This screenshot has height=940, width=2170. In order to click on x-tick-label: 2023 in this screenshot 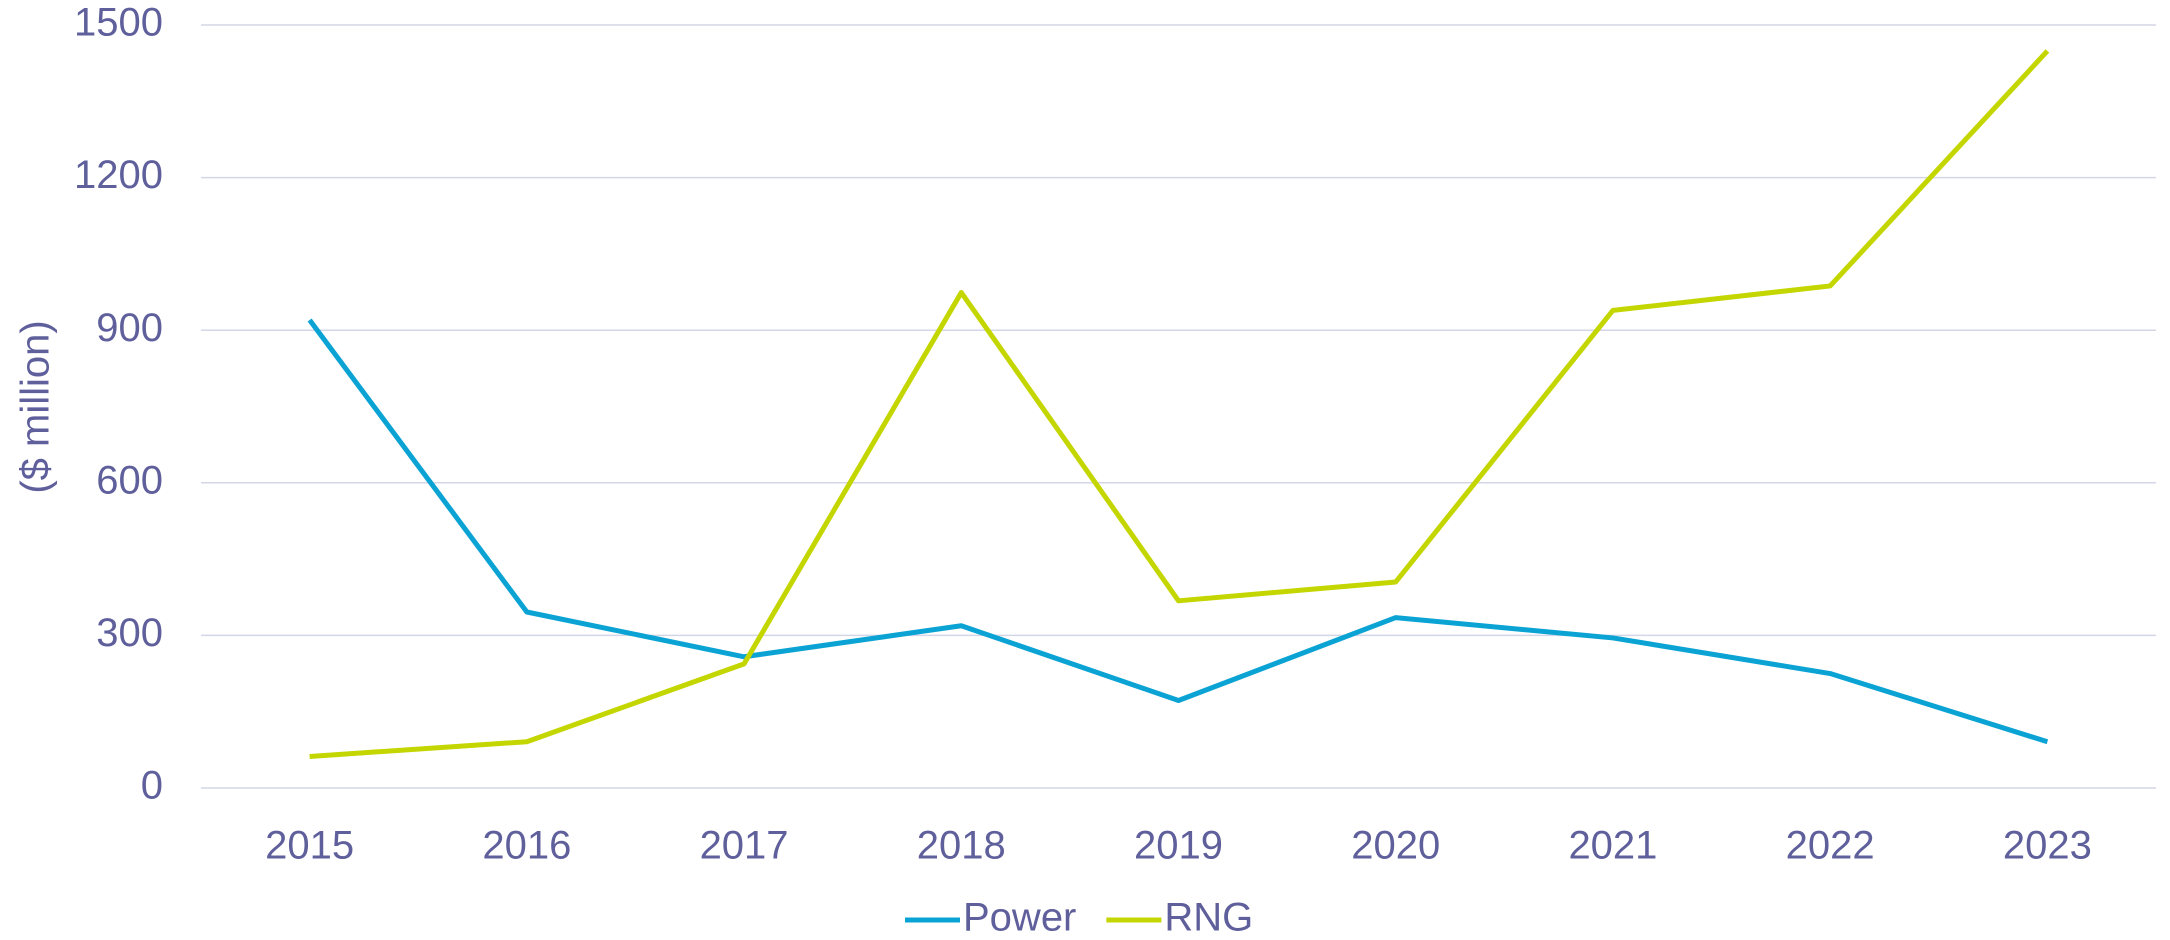, I will do `click(2047, 846)`.